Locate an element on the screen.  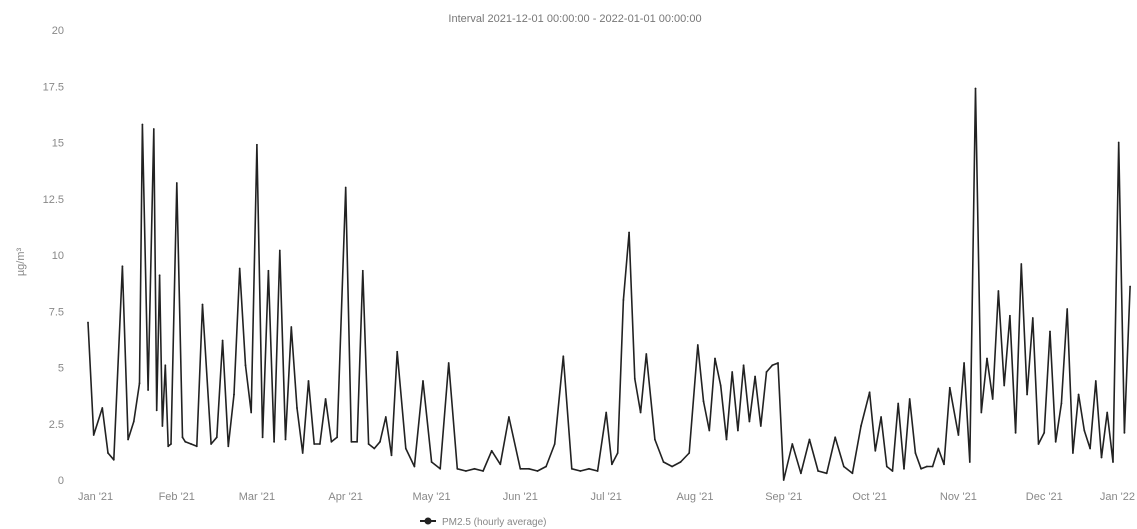
legend-label: PM2.5 (hourly average) is located at coordinates (494, 522).